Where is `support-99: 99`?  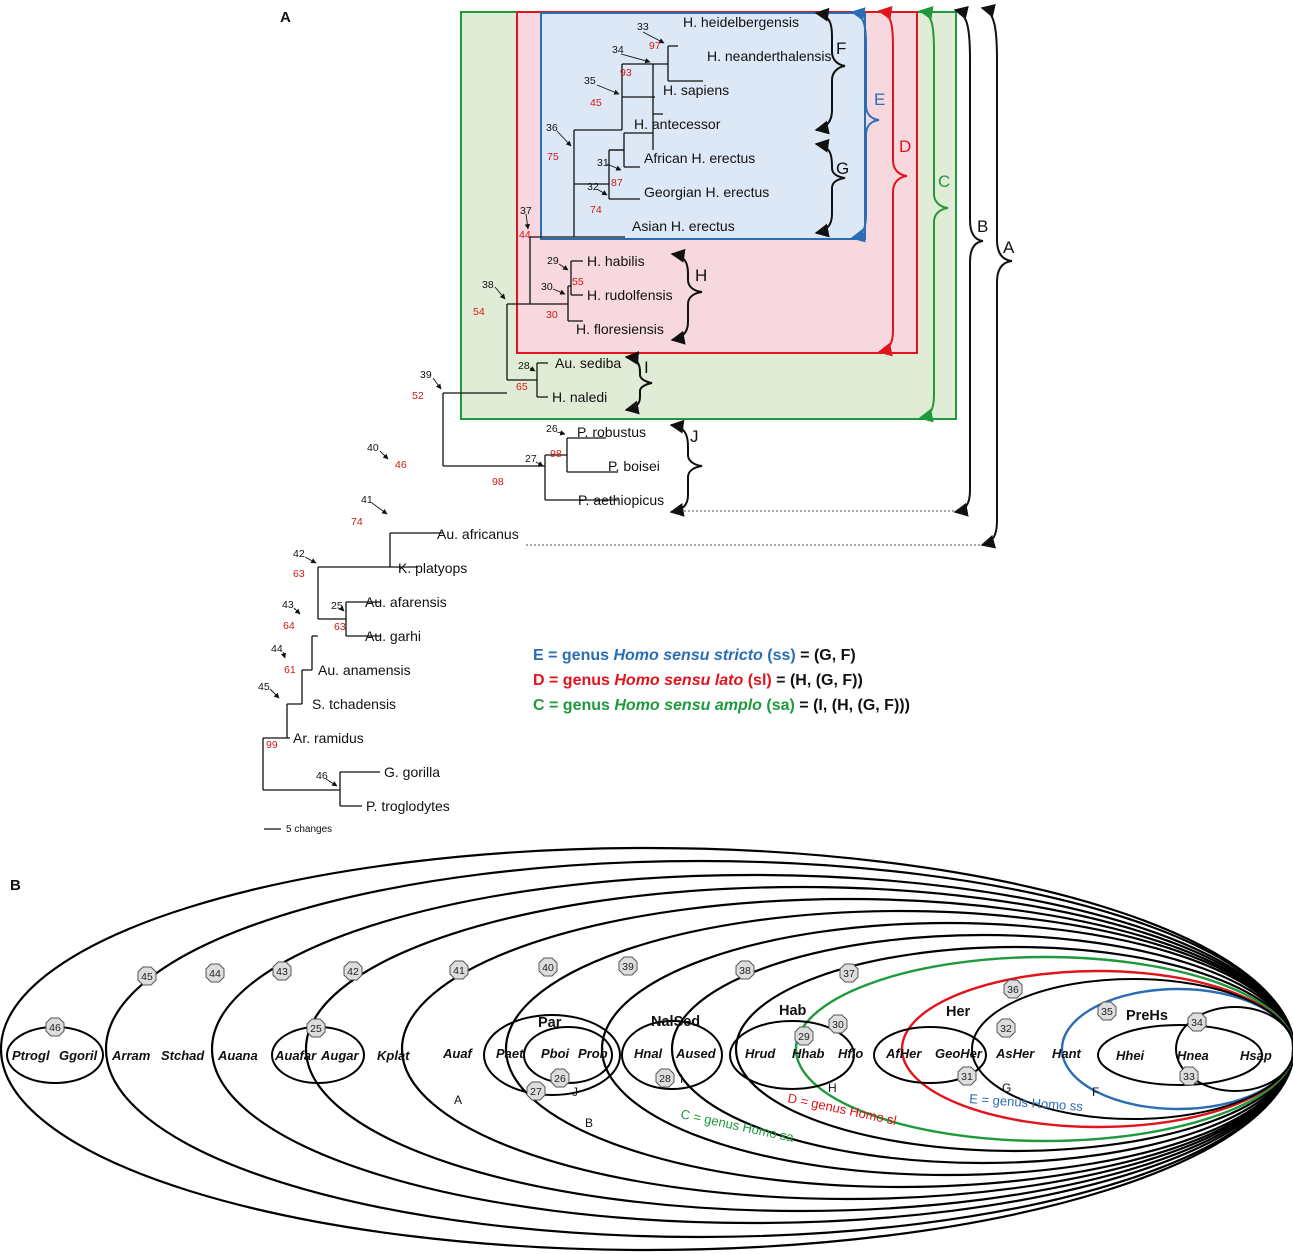
support-99: 99 is located at coordinates (272, 745).